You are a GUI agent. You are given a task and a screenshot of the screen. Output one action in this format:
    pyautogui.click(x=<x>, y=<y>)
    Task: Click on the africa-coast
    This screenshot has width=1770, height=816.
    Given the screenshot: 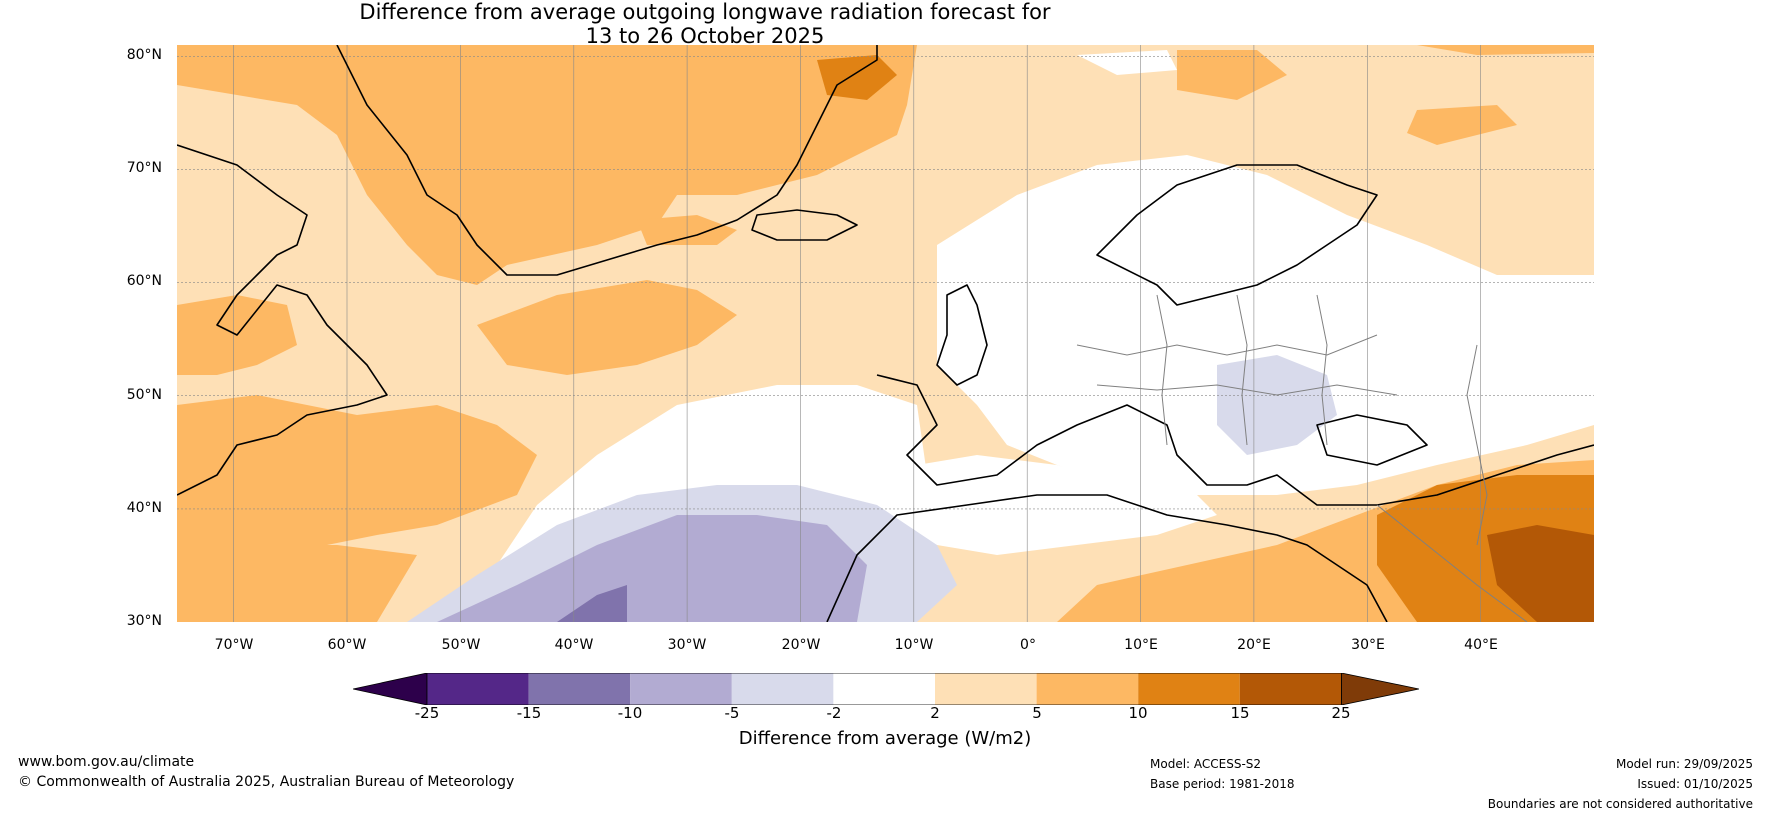 What is the action you would take?
    pyautogui.click(x=1107, y=558)
    